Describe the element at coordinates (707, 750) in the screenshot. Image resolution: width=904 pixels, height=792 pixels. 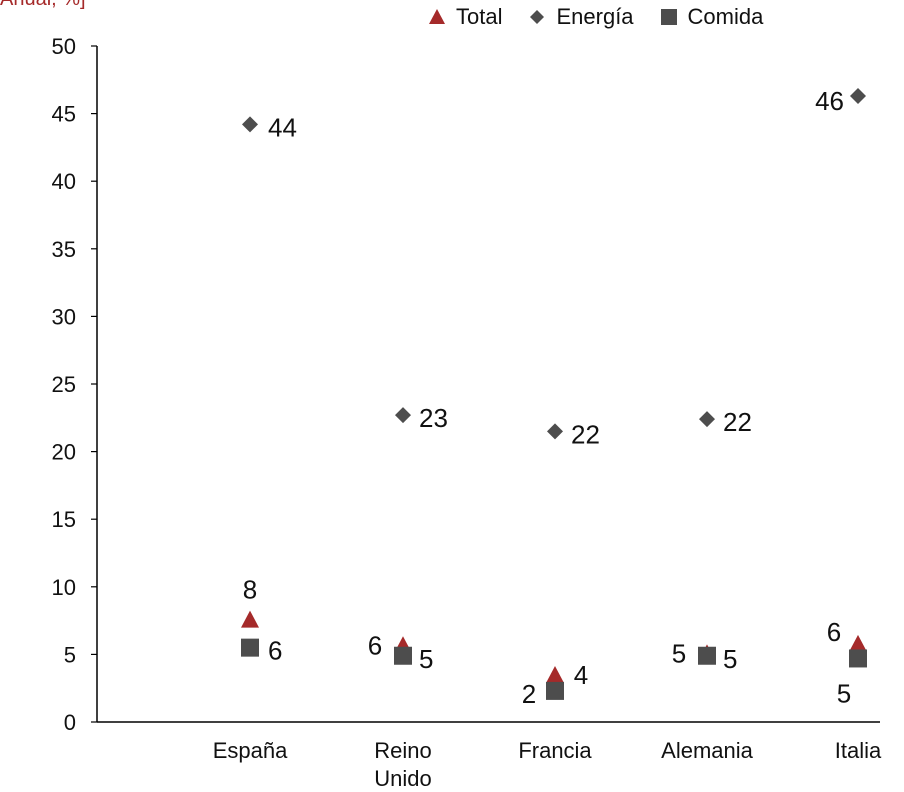
I see `x-tick-label: Alemania` at that location.